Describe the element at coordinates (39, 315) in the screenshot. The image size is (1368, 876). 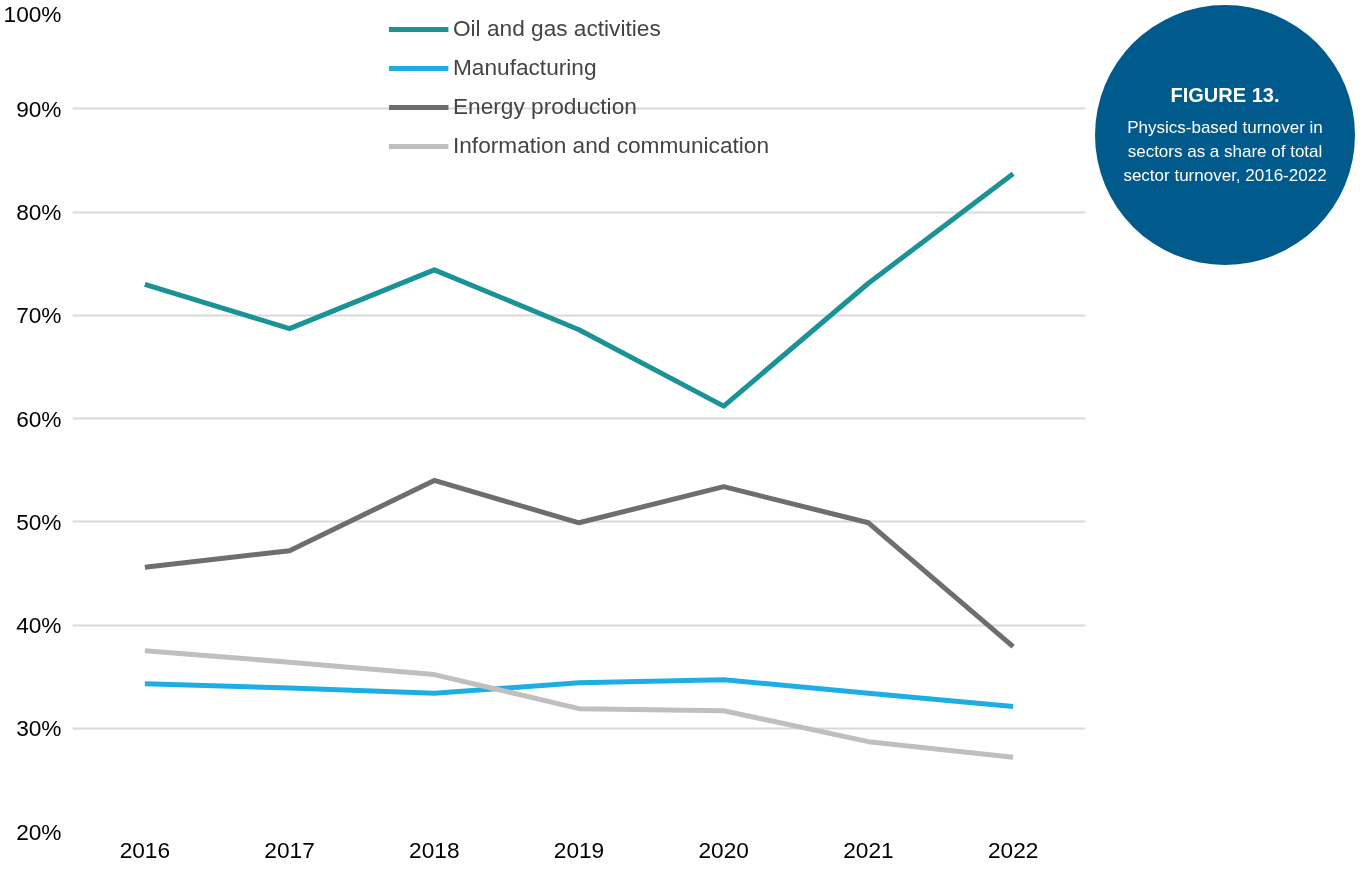
I see `y-tick-label: 70%` at that location.